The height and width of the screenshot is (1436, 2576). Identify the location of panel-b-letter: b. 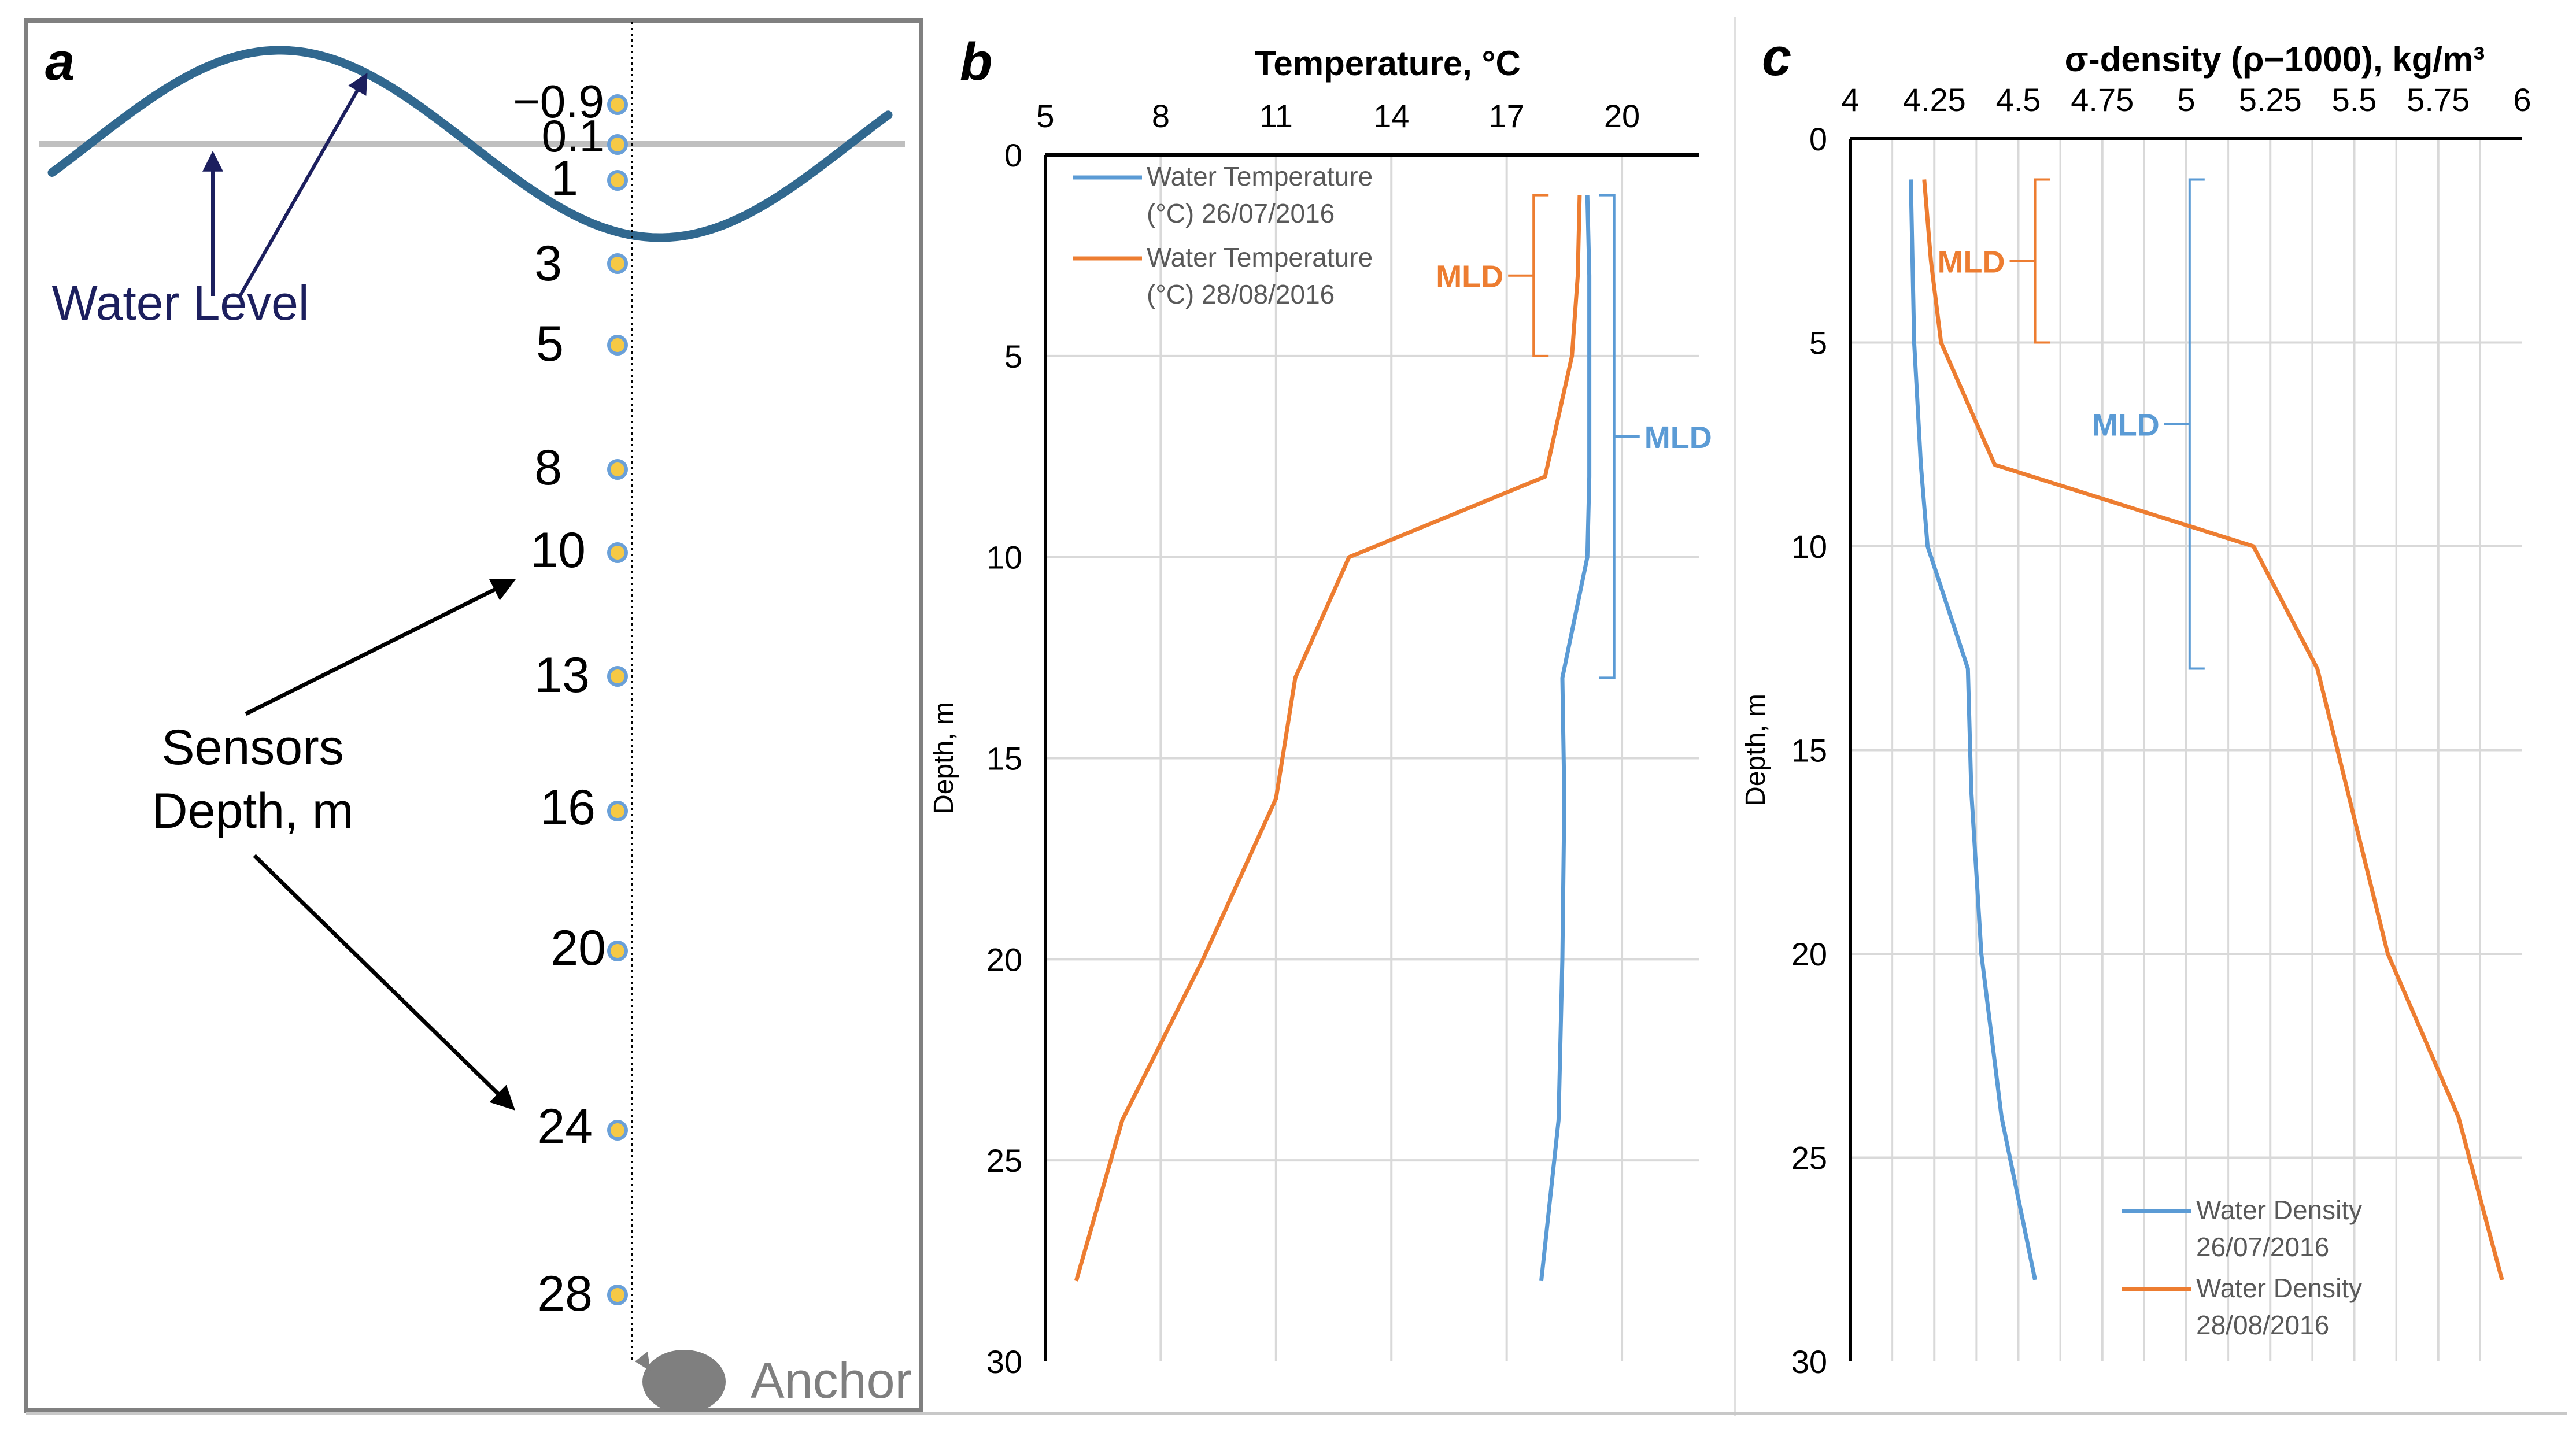
(976, 62).